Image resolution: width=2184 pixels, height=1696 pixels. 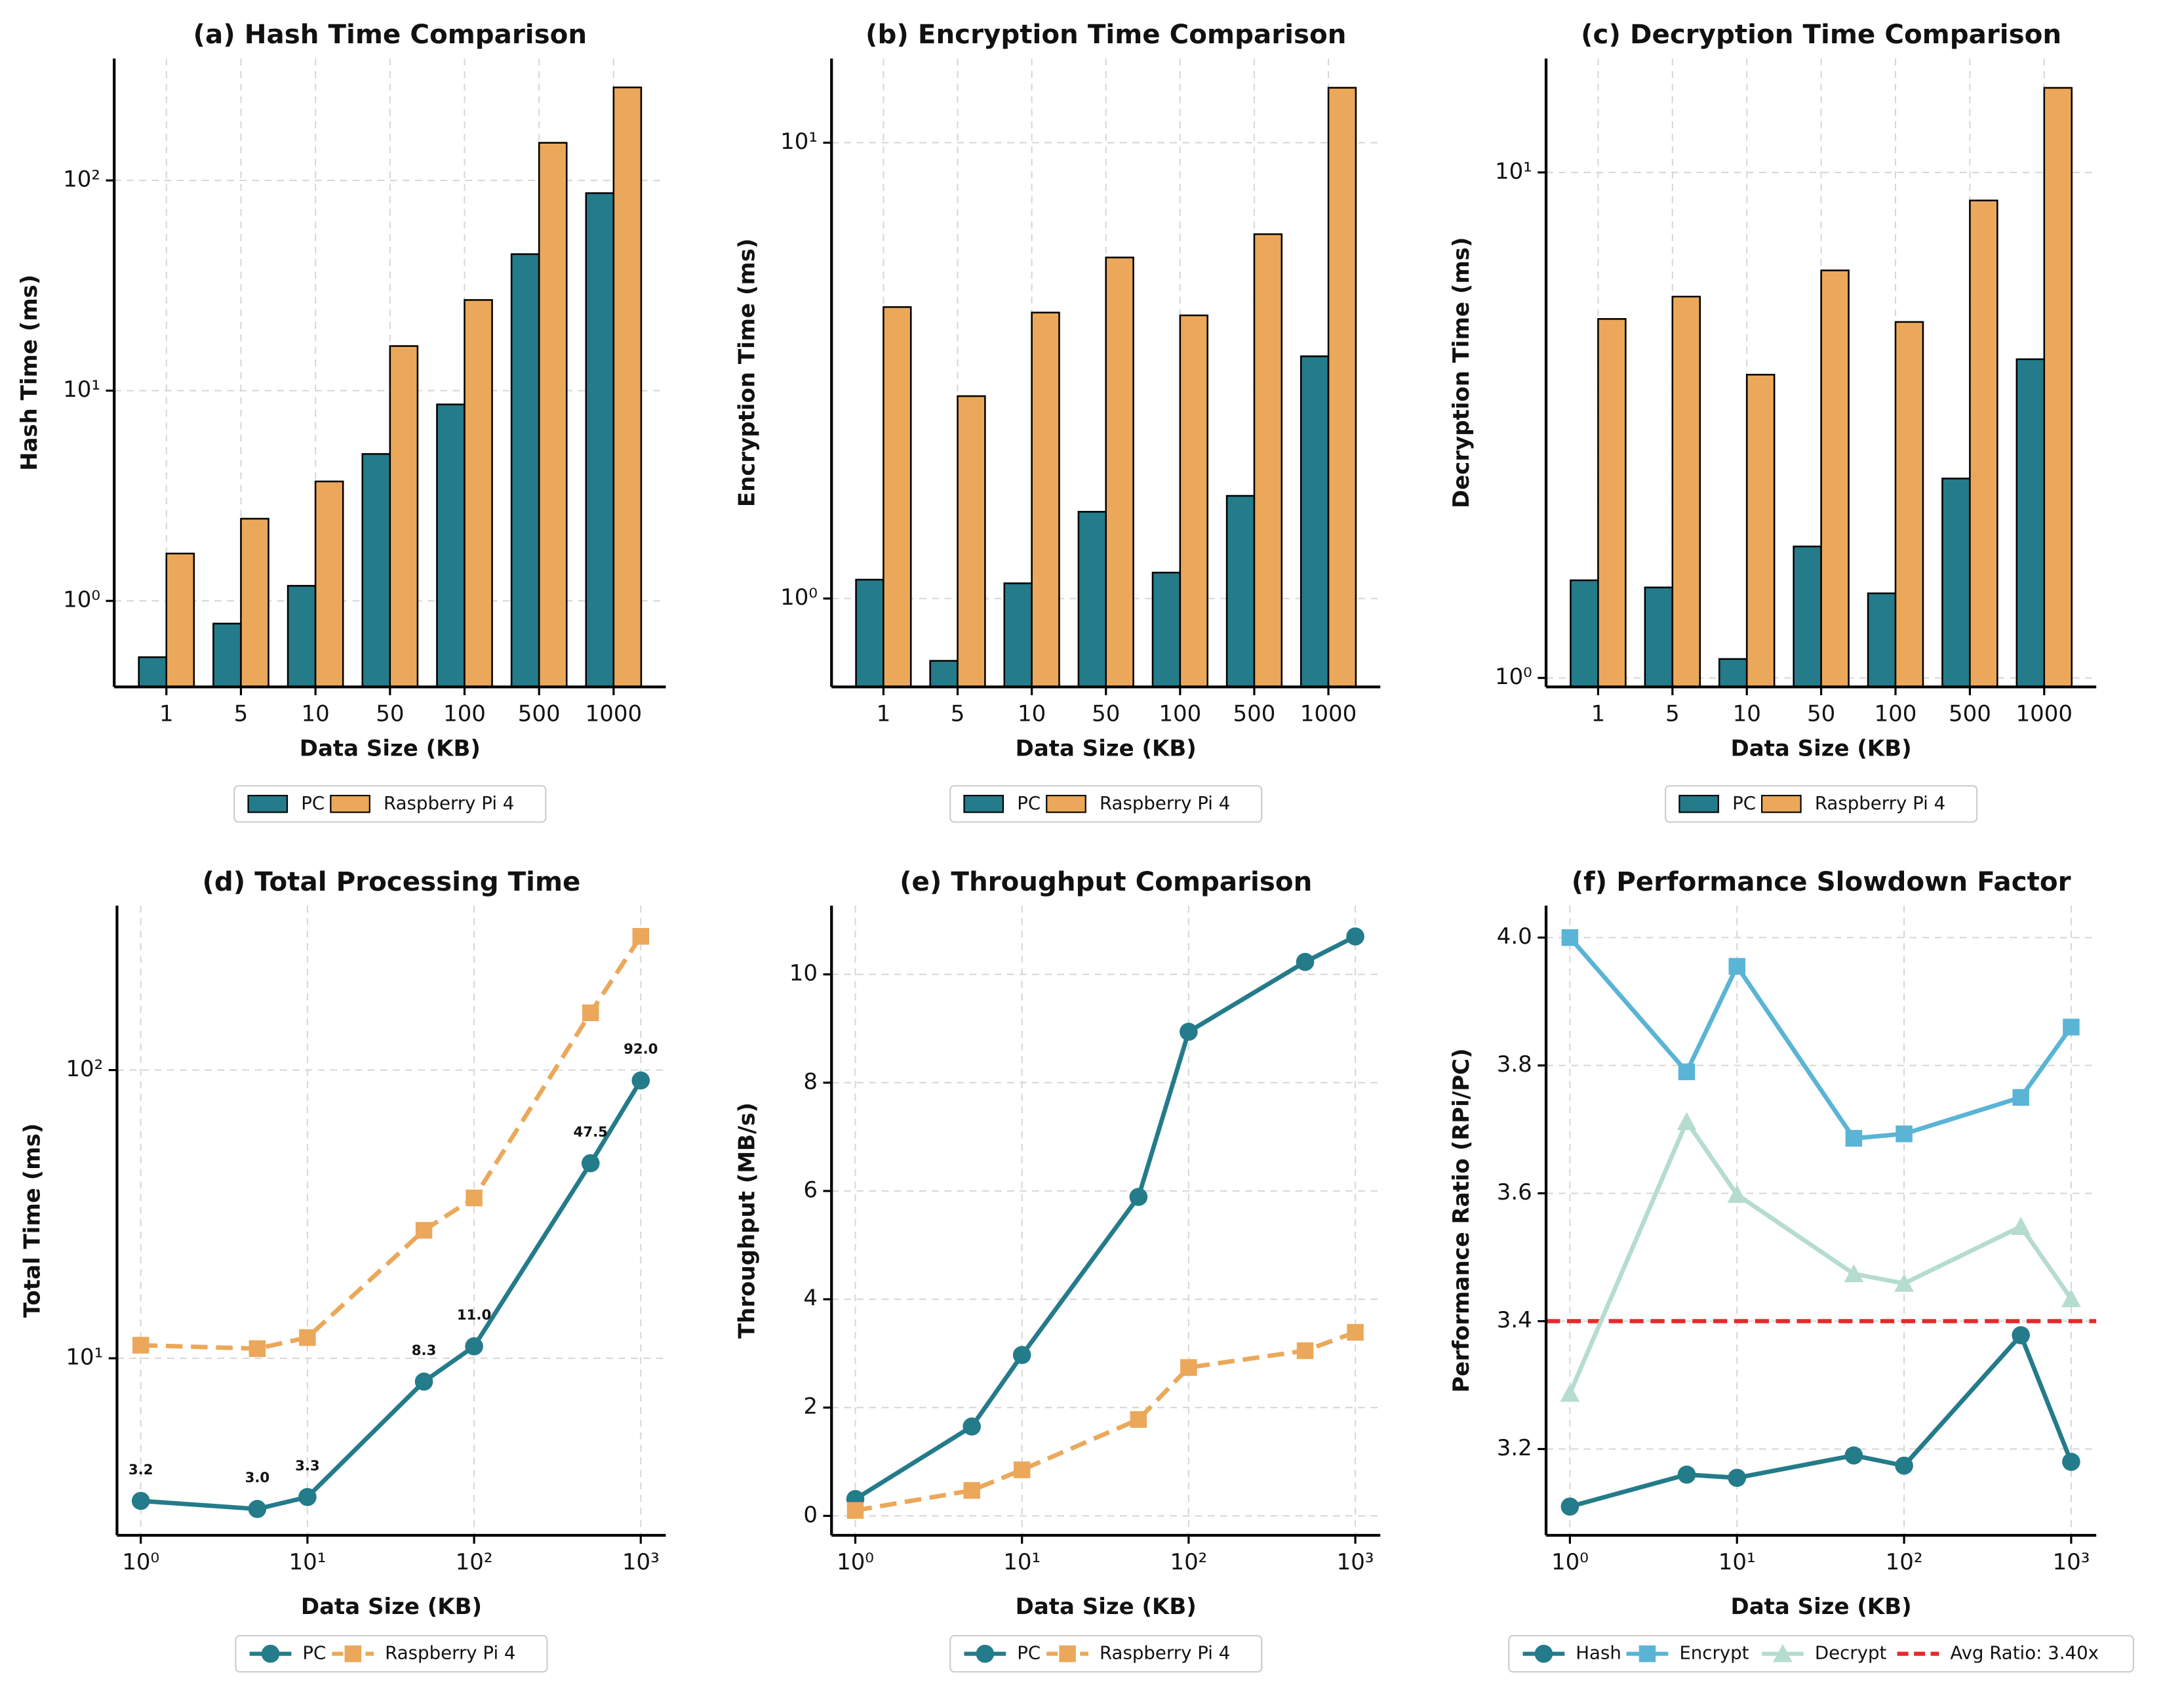 What do you see at coordinates (241, 713) in the screenshot?
I see `x-tick-label: 5` at bounding box center [241, 713].